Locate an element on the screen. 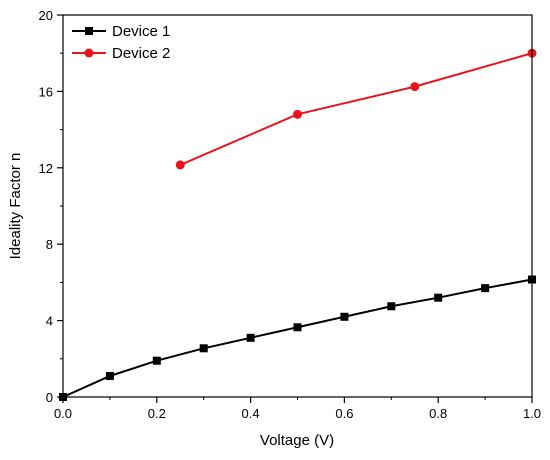 The height and width of the screenshot is (460, 550). y-tick-label: 16 is located at coordinates (46, 91).